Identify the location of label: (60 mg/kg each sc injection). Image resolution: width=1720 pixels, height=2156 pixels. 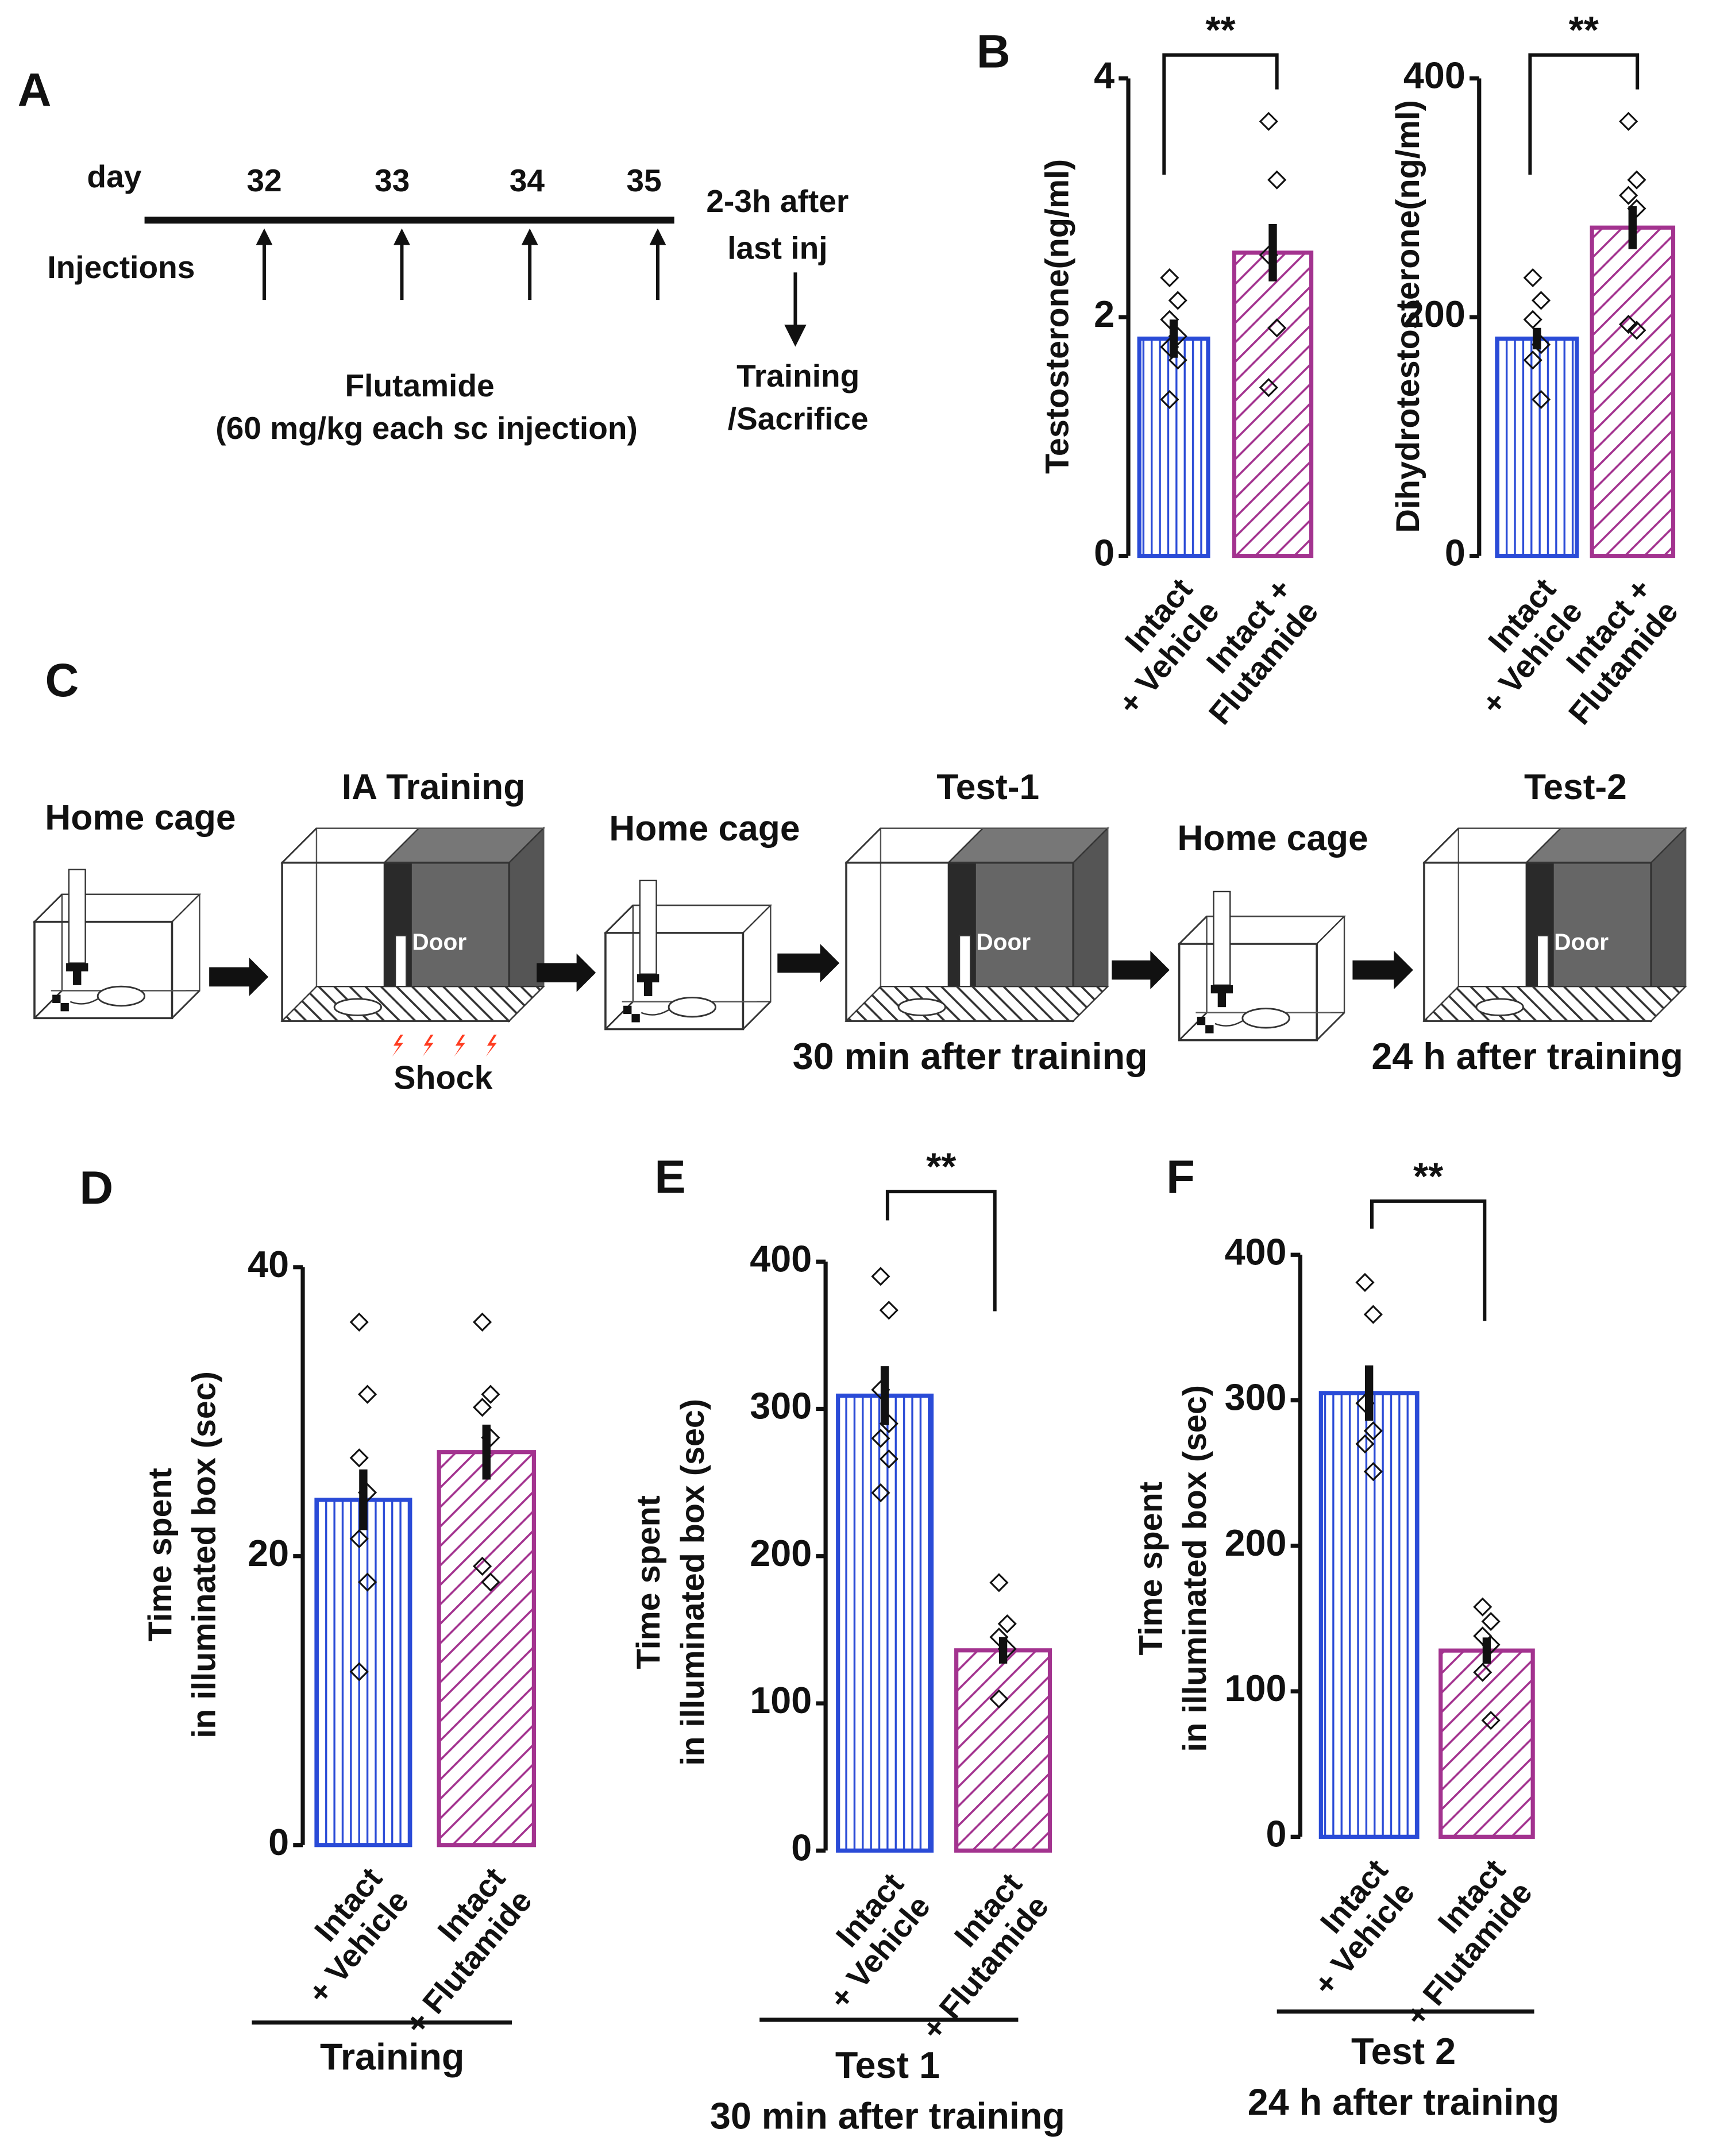
(426, 428).